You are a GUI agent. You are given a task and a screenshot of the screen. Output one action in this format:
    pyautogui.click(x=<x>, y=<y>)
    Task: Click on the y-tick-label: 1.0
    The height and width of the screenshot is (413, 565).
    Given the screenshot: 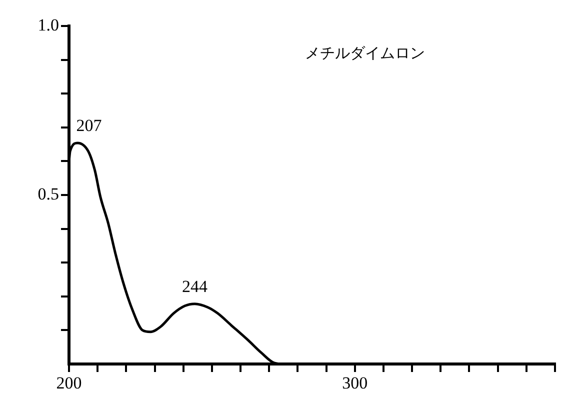 What is the action you would take?
    pyautogui.click(x=48, y=24)
    